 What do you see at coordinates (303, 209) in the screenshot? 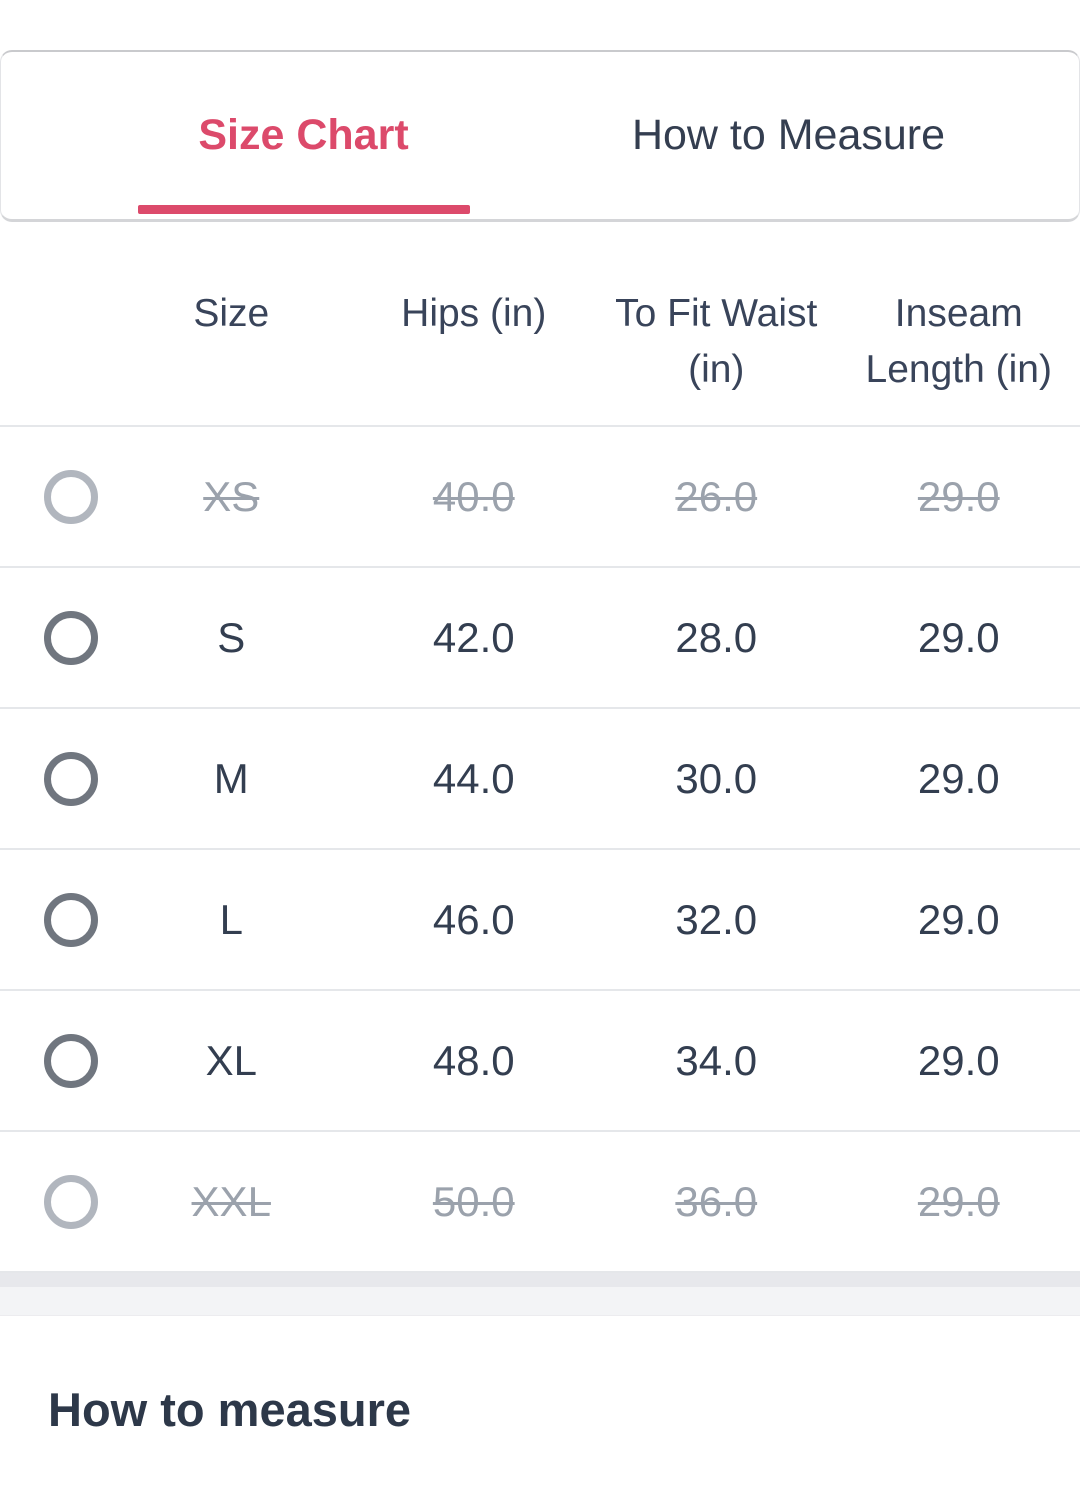
I see `active-tab-indicator` at bounding box center [303, 209].